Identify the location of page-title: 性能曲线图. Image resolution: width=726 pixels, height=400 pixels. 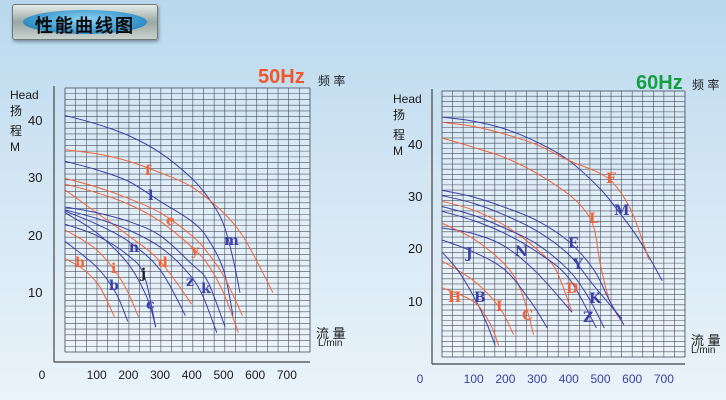
(85, 26).